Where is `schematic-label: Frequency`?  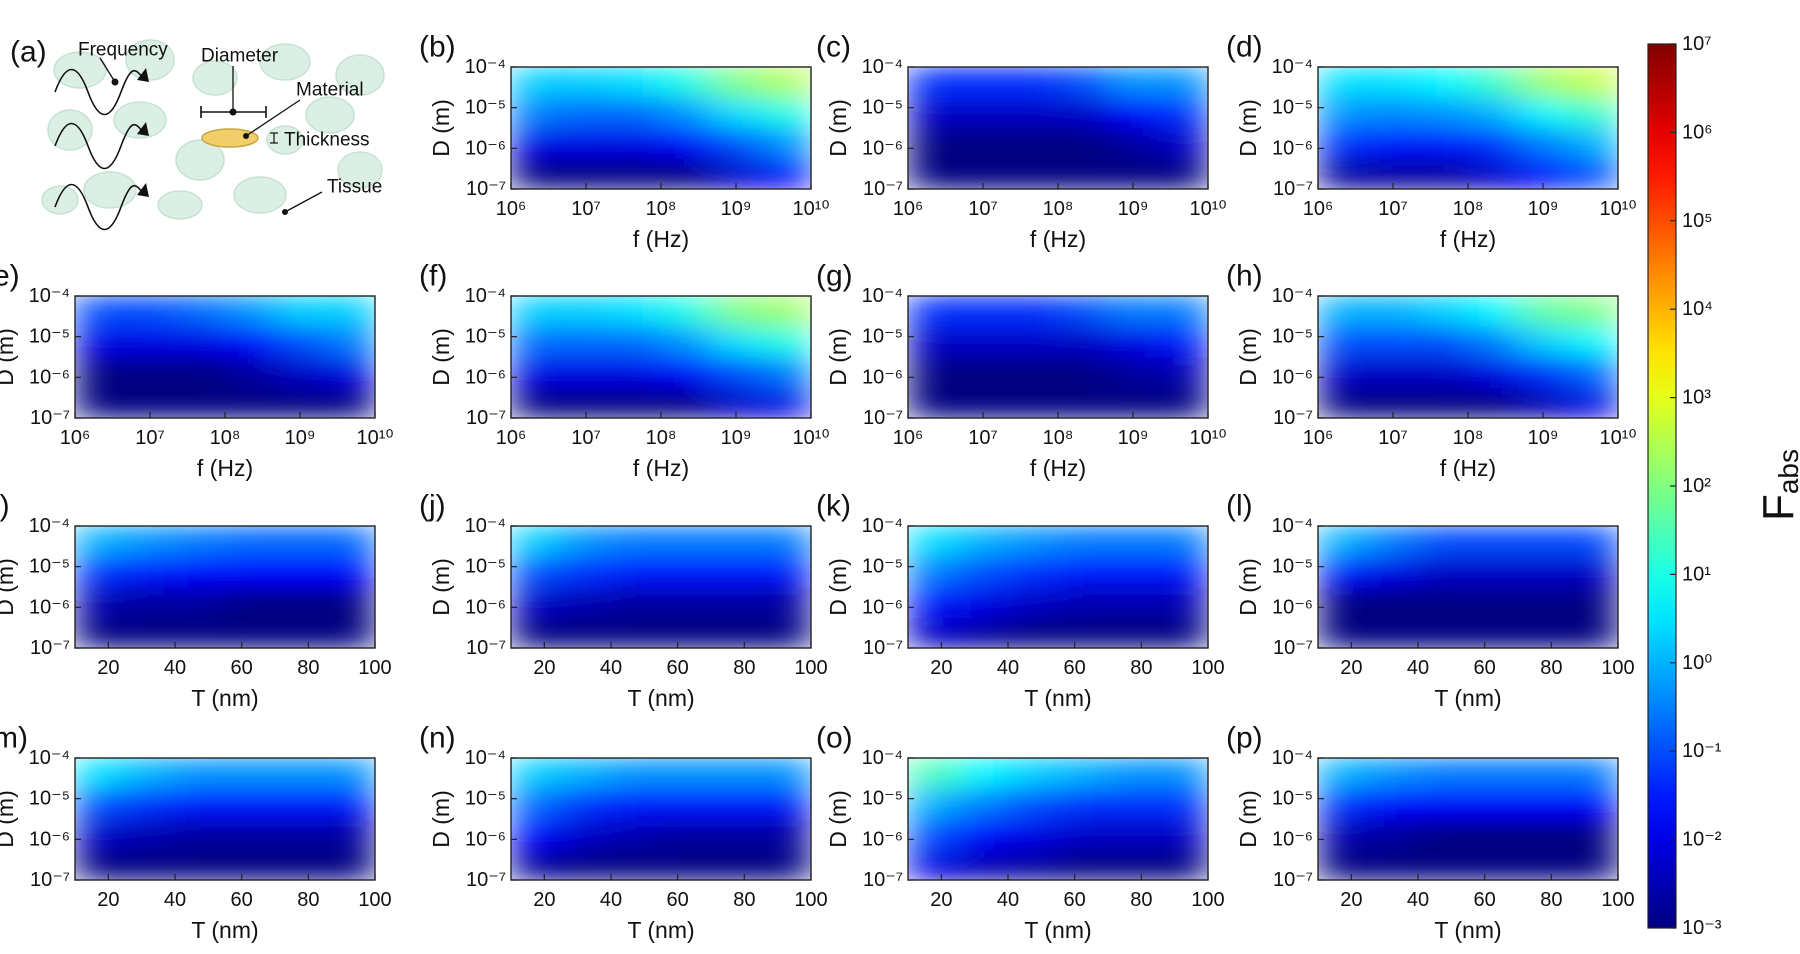 schematic-label: Frequency is located at coordinates (123, 50).